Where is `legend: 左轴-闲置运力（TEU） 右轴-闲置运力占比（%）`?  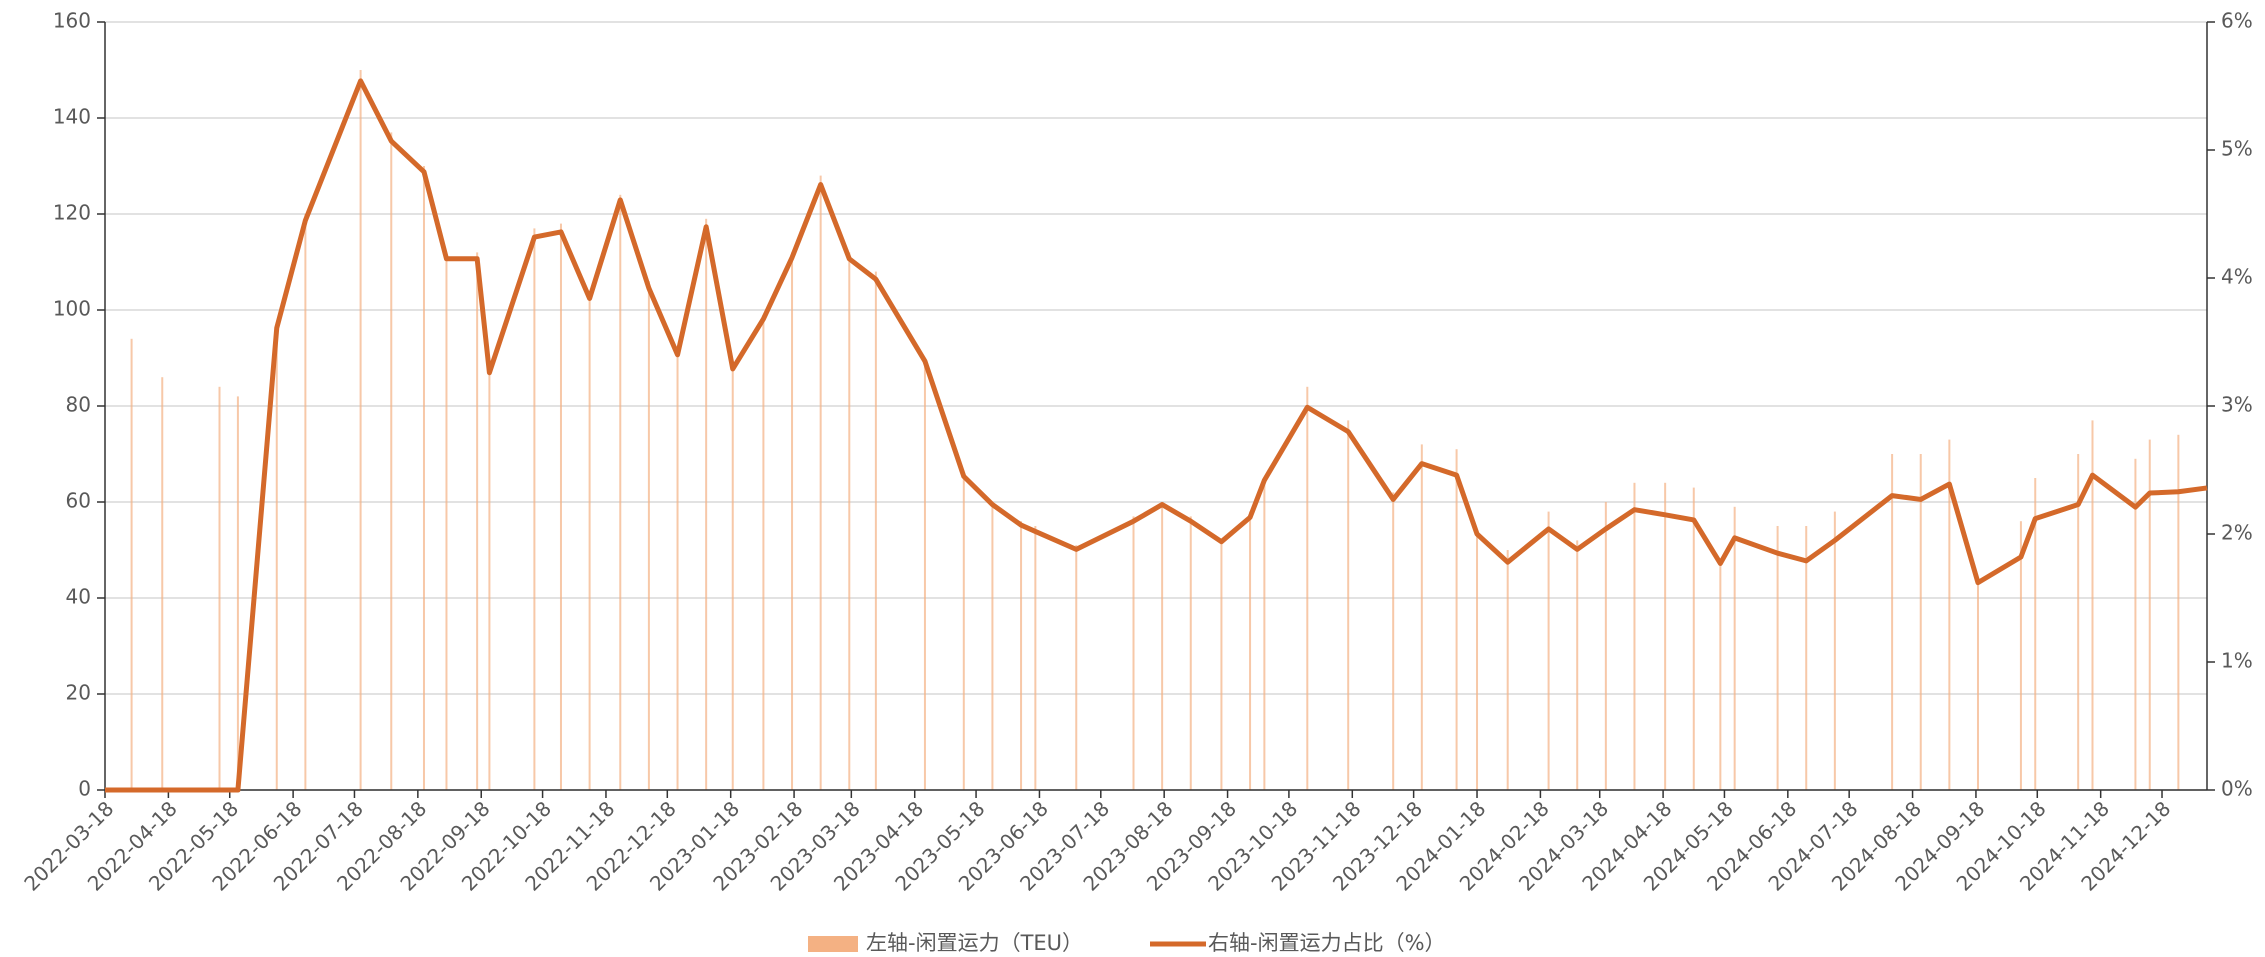 legend: 左轴-闲置运力（TEU） 右轴-闲置运力占比（%） is located at coordinates (1127, 943).